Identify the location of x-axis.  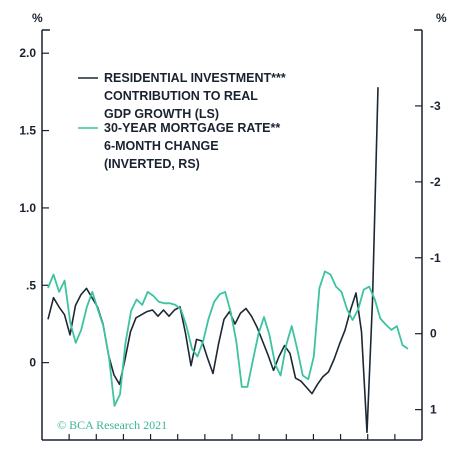
(232, 437).